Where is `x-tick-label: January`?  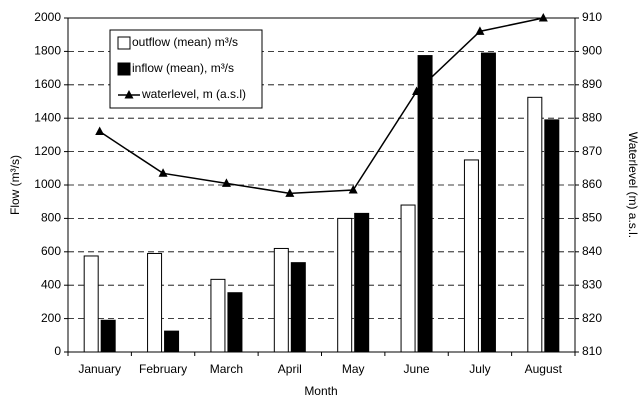
x-tick-label: January is located at coordinates (99, 369).